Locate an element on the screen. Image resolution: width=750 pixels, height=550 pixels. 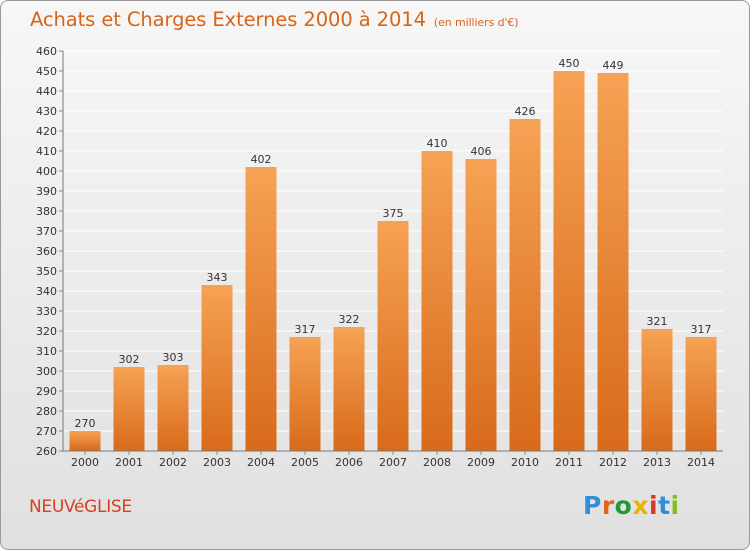
y-tick-label: 370 is located at coordinates (46, 231).